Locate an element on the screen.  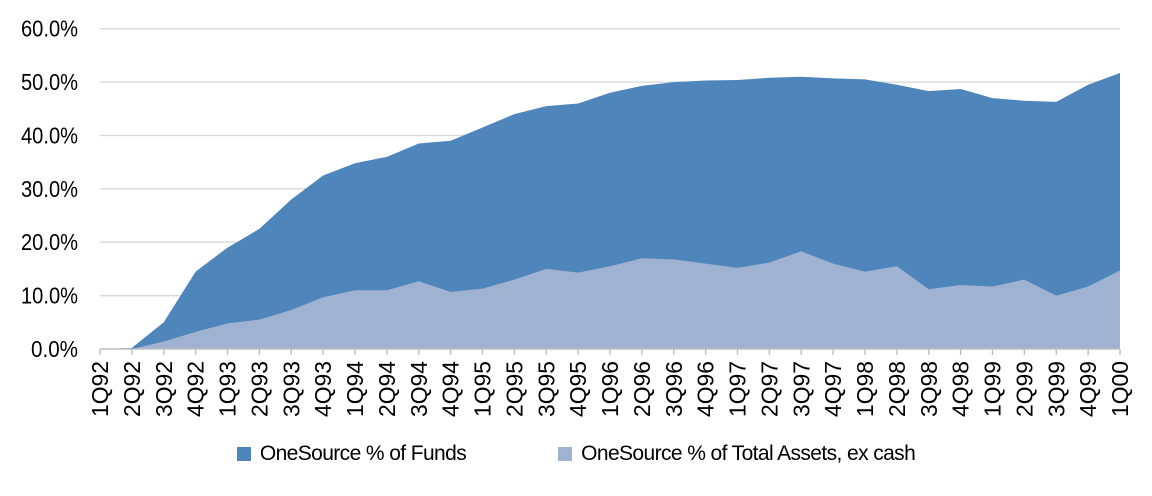
x-tick-label: 2Q92 is located at coordinates (132, 389).